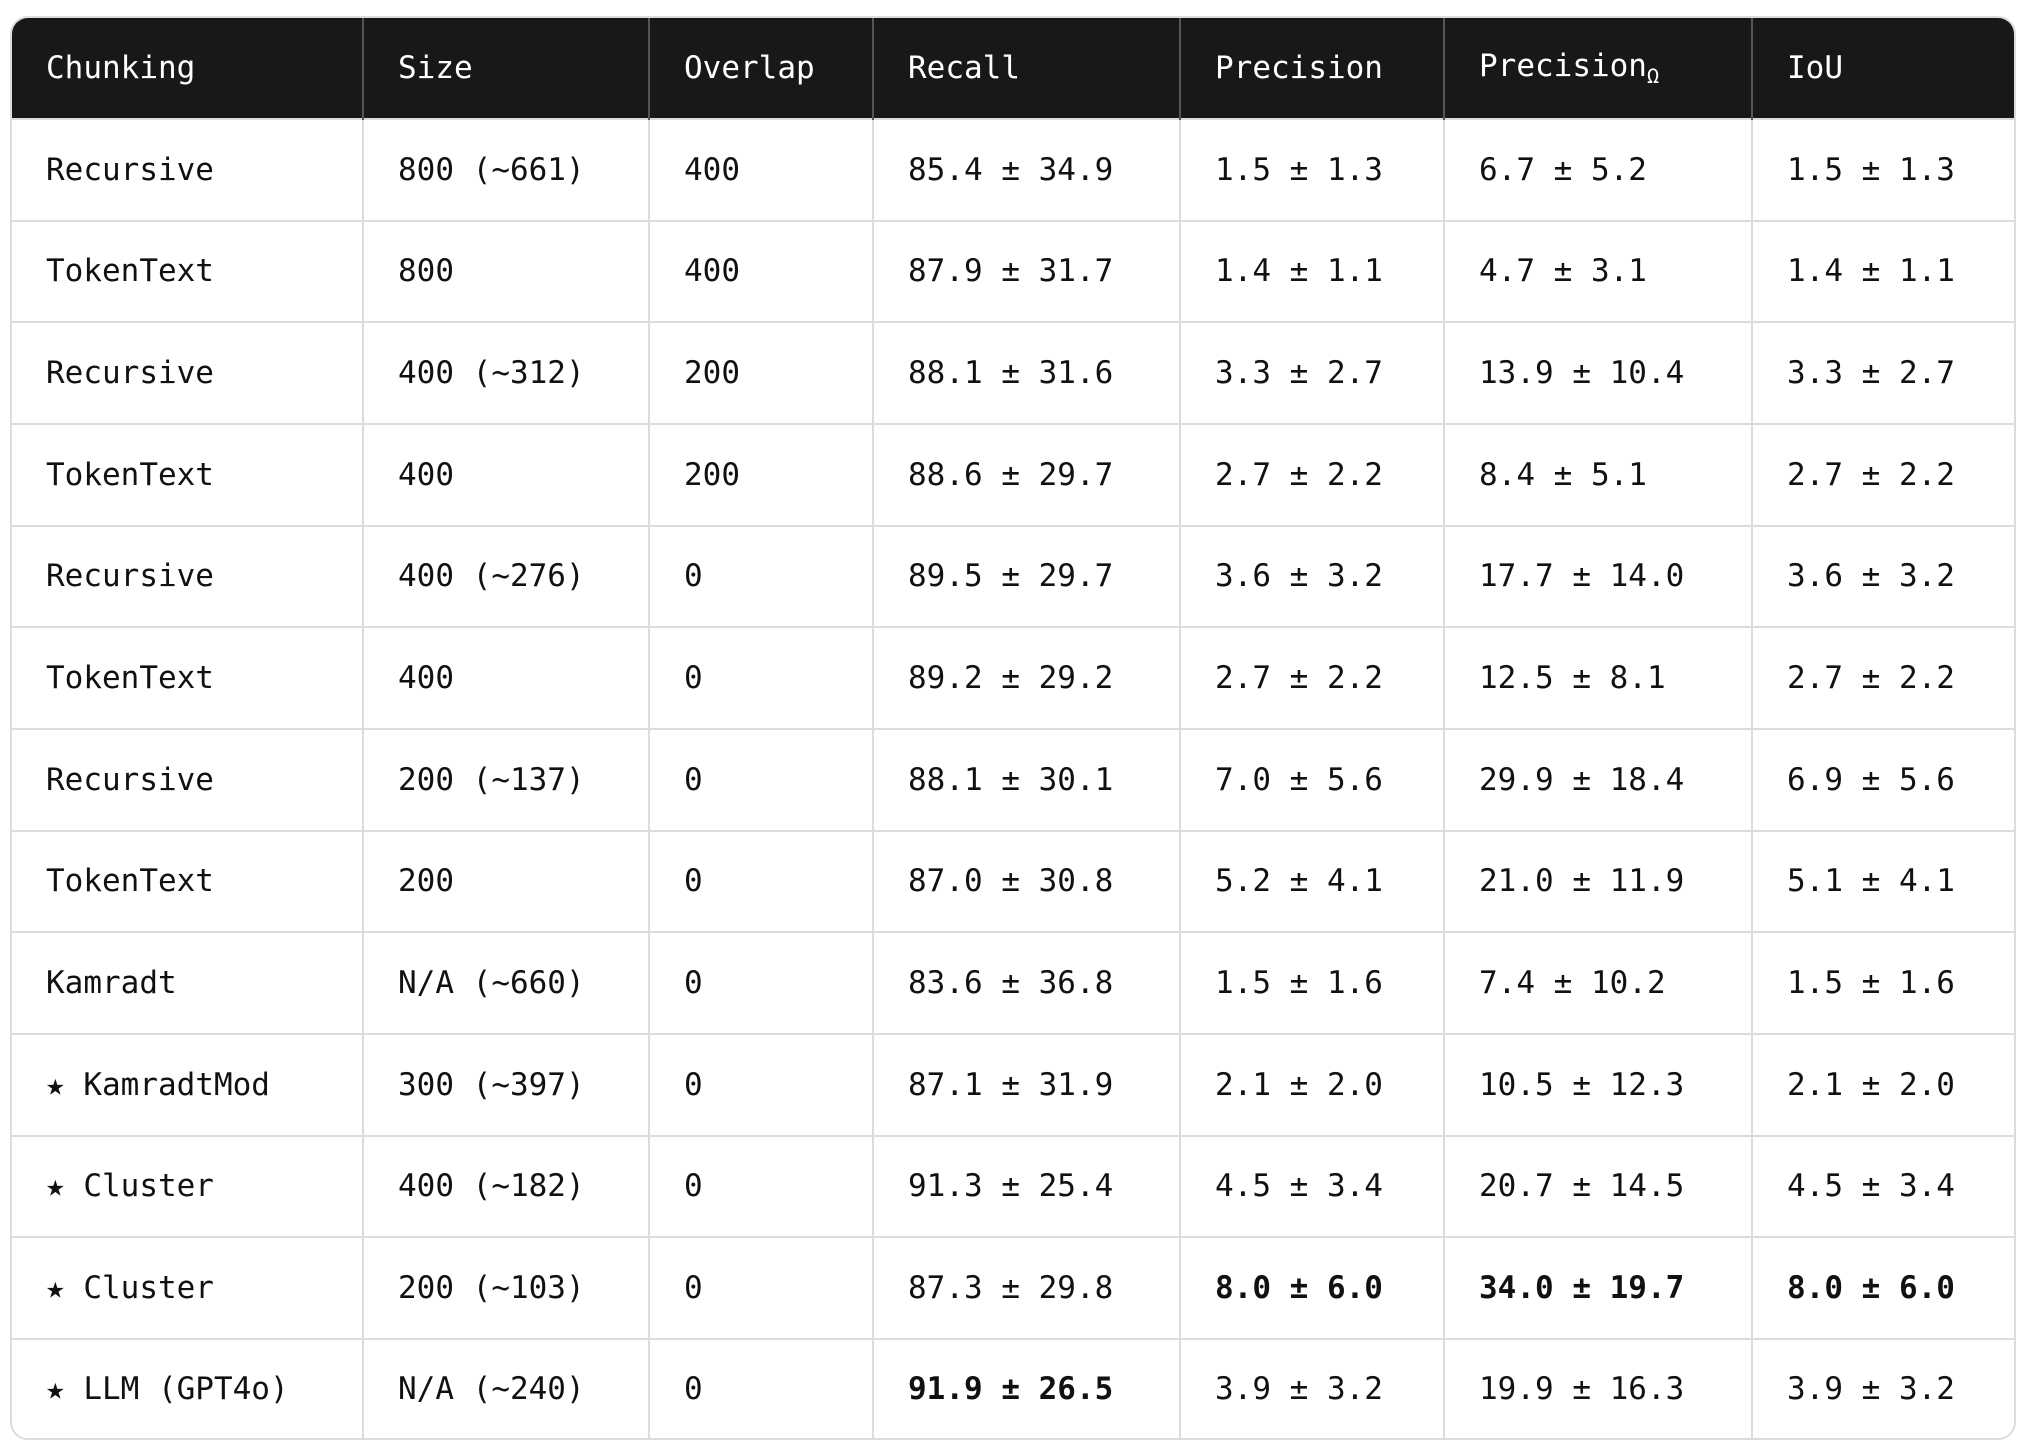 The width and height of the screenshot is (2028, 1454). What do you see at coordinates (1882, 576) in the screenshot?
I see `table-cell: 3.6 ± 3.2` at bounding box center [1882, 576].